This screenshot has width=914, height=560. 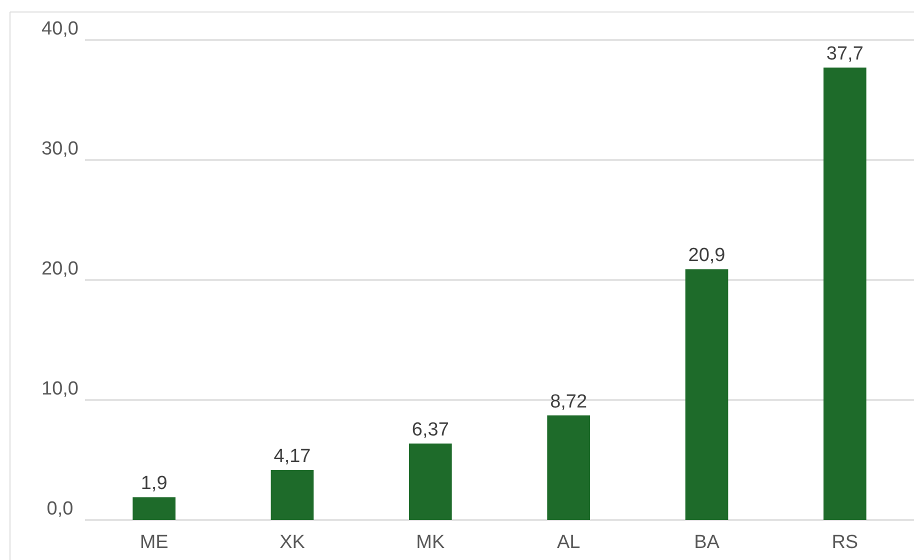 What do you see at coordinates (60, 389) in the screenshot?
I see `y-tick-label: 10,0` at bounding box center [60, 389].